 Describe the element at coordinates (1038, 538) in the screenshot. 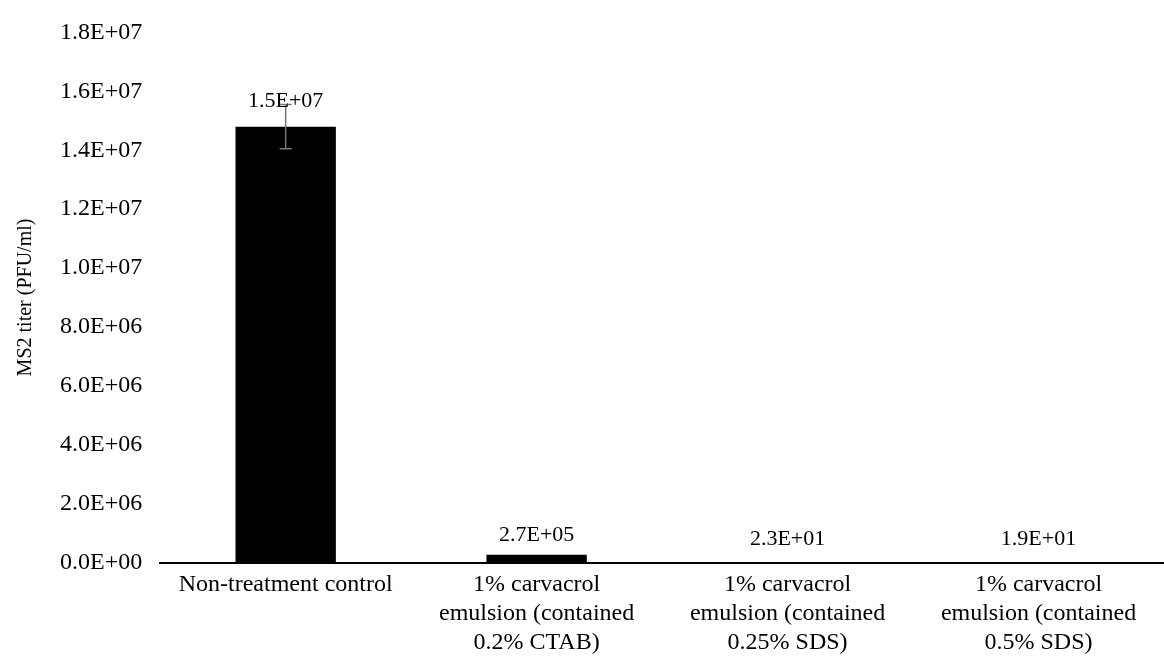

I see `data-label: 1.9E+01` at that location.